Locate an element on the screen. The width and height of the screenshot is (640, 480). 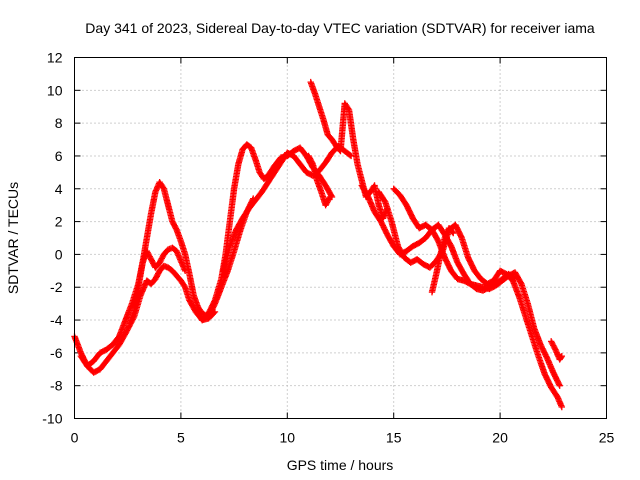
y-tick-label: 6 is located at coordinates (59, 156).